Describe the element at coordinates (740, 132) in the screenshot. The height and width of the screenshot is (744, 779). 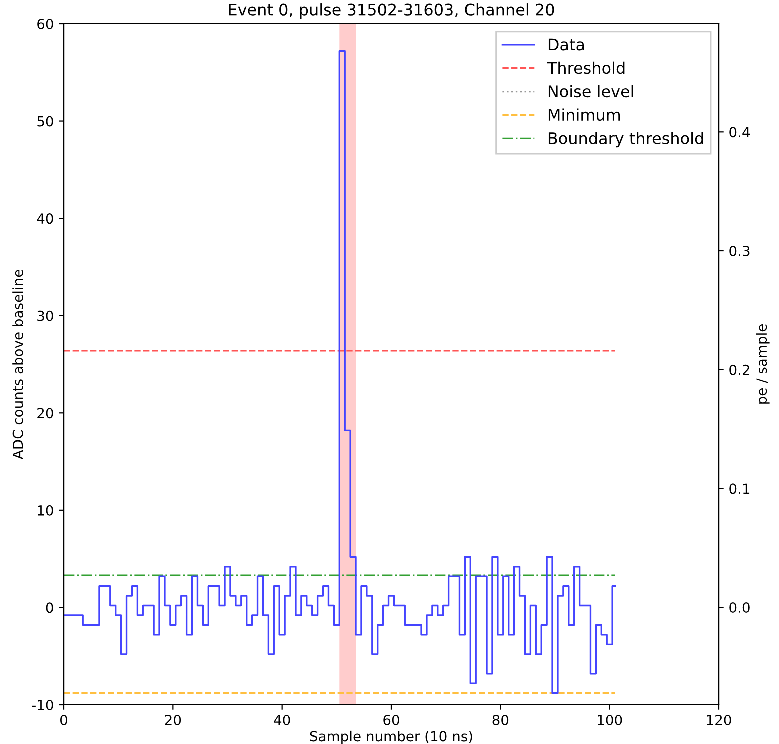
I see `y2-tick-label: 0.4` at that location.